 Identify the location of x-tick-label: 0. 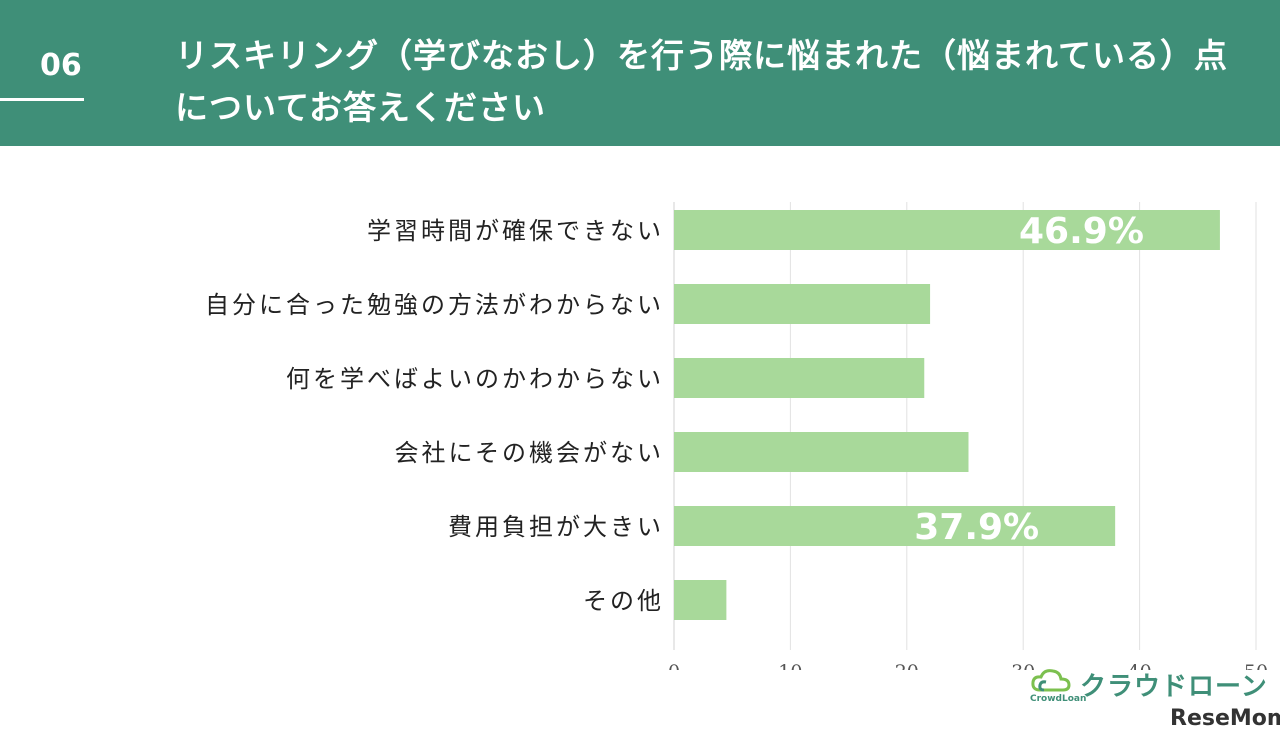
(674, 665).